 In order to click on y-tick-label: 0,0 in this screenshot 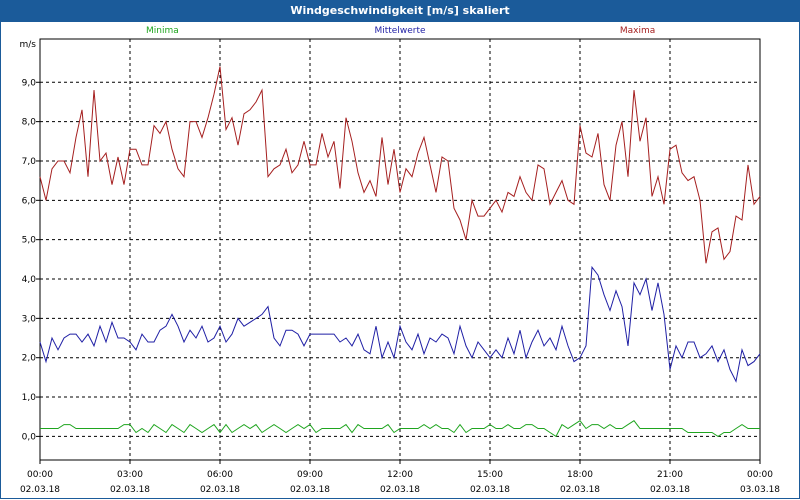, I will do `click(29, 437)`.